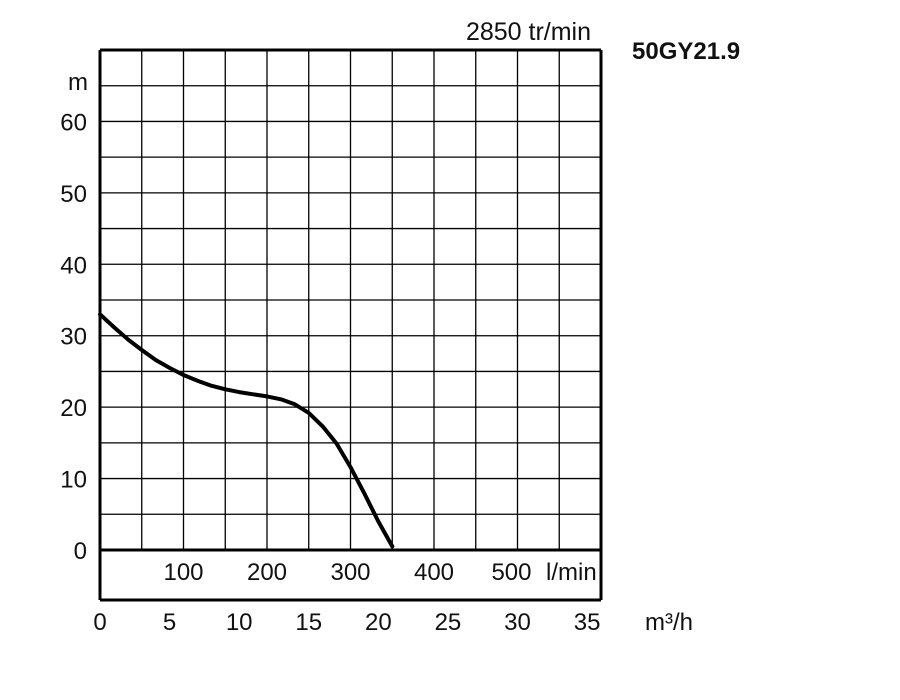 Image resolution: width=900 pixels, height=700 pixels. I want to click on x-tick-label-m3h: 25, so click(448, 622).